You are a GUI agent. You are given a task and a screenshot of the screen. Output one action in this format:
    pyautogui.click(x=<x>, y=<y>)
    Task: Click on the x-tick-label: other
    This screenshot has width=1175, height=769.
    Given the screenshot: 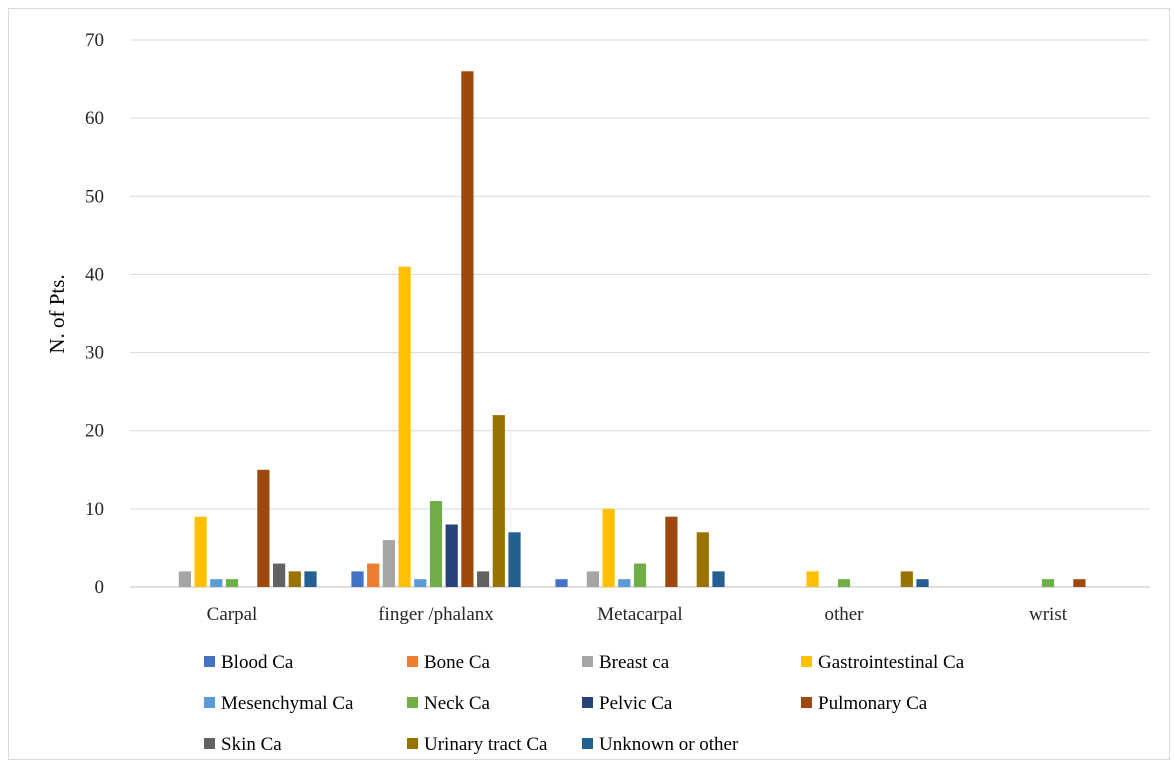 What is the action you would take?
    pyautogui.click(x=844, y=614)
    